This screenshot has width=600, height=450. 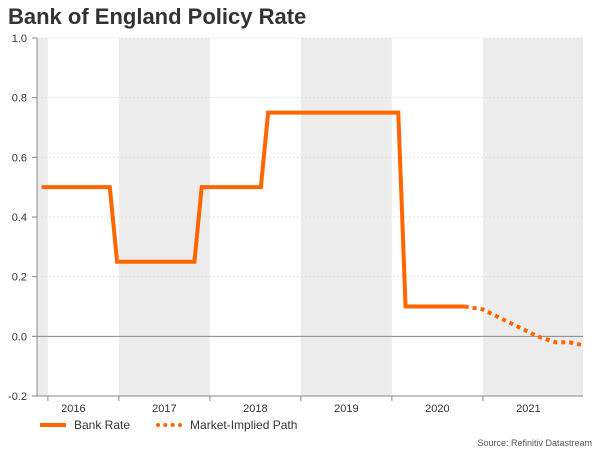 What do you see at coordinates (437, 409) in the screenshot?
I see `x-tick-label: 2020` at bounding box center [437, 409].